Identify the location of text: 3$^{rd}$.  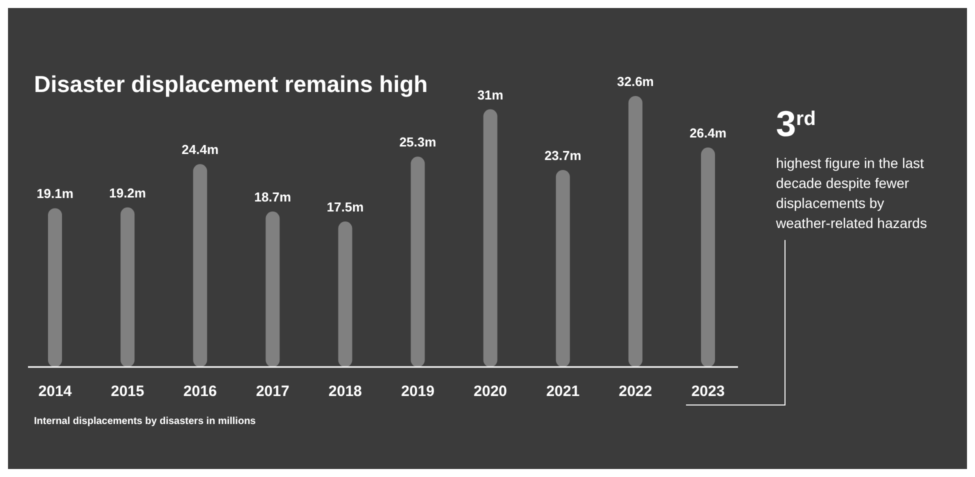
(796, 123).